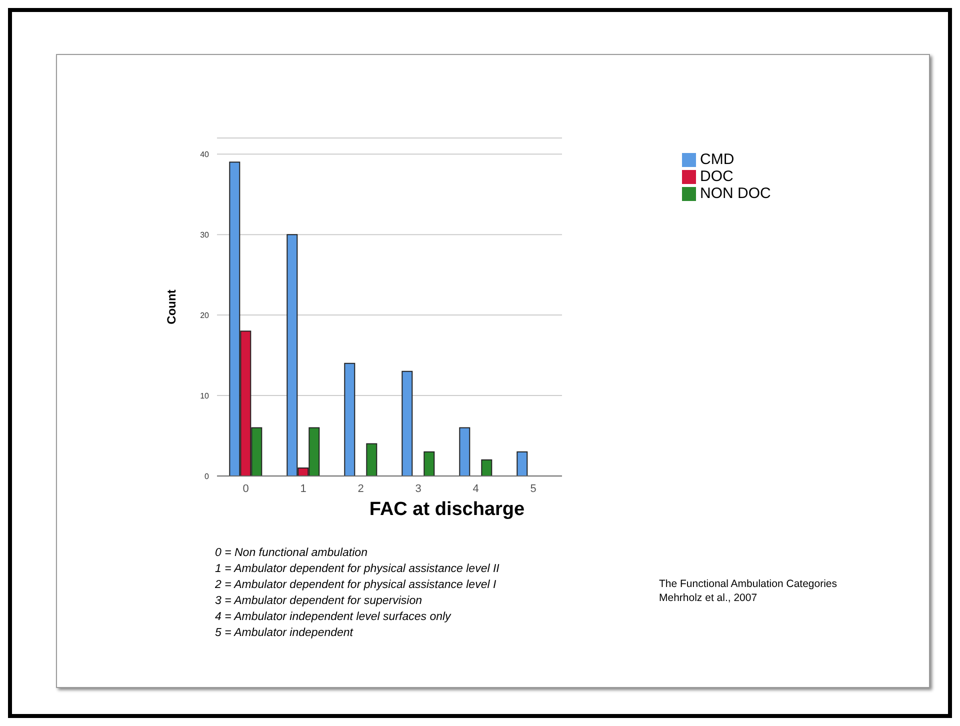 The height and width of the screenshot is (726, 960). Describe the element at coordinates (245, 488) in the screenshot. I see `x-tick-label: 0` at that location.